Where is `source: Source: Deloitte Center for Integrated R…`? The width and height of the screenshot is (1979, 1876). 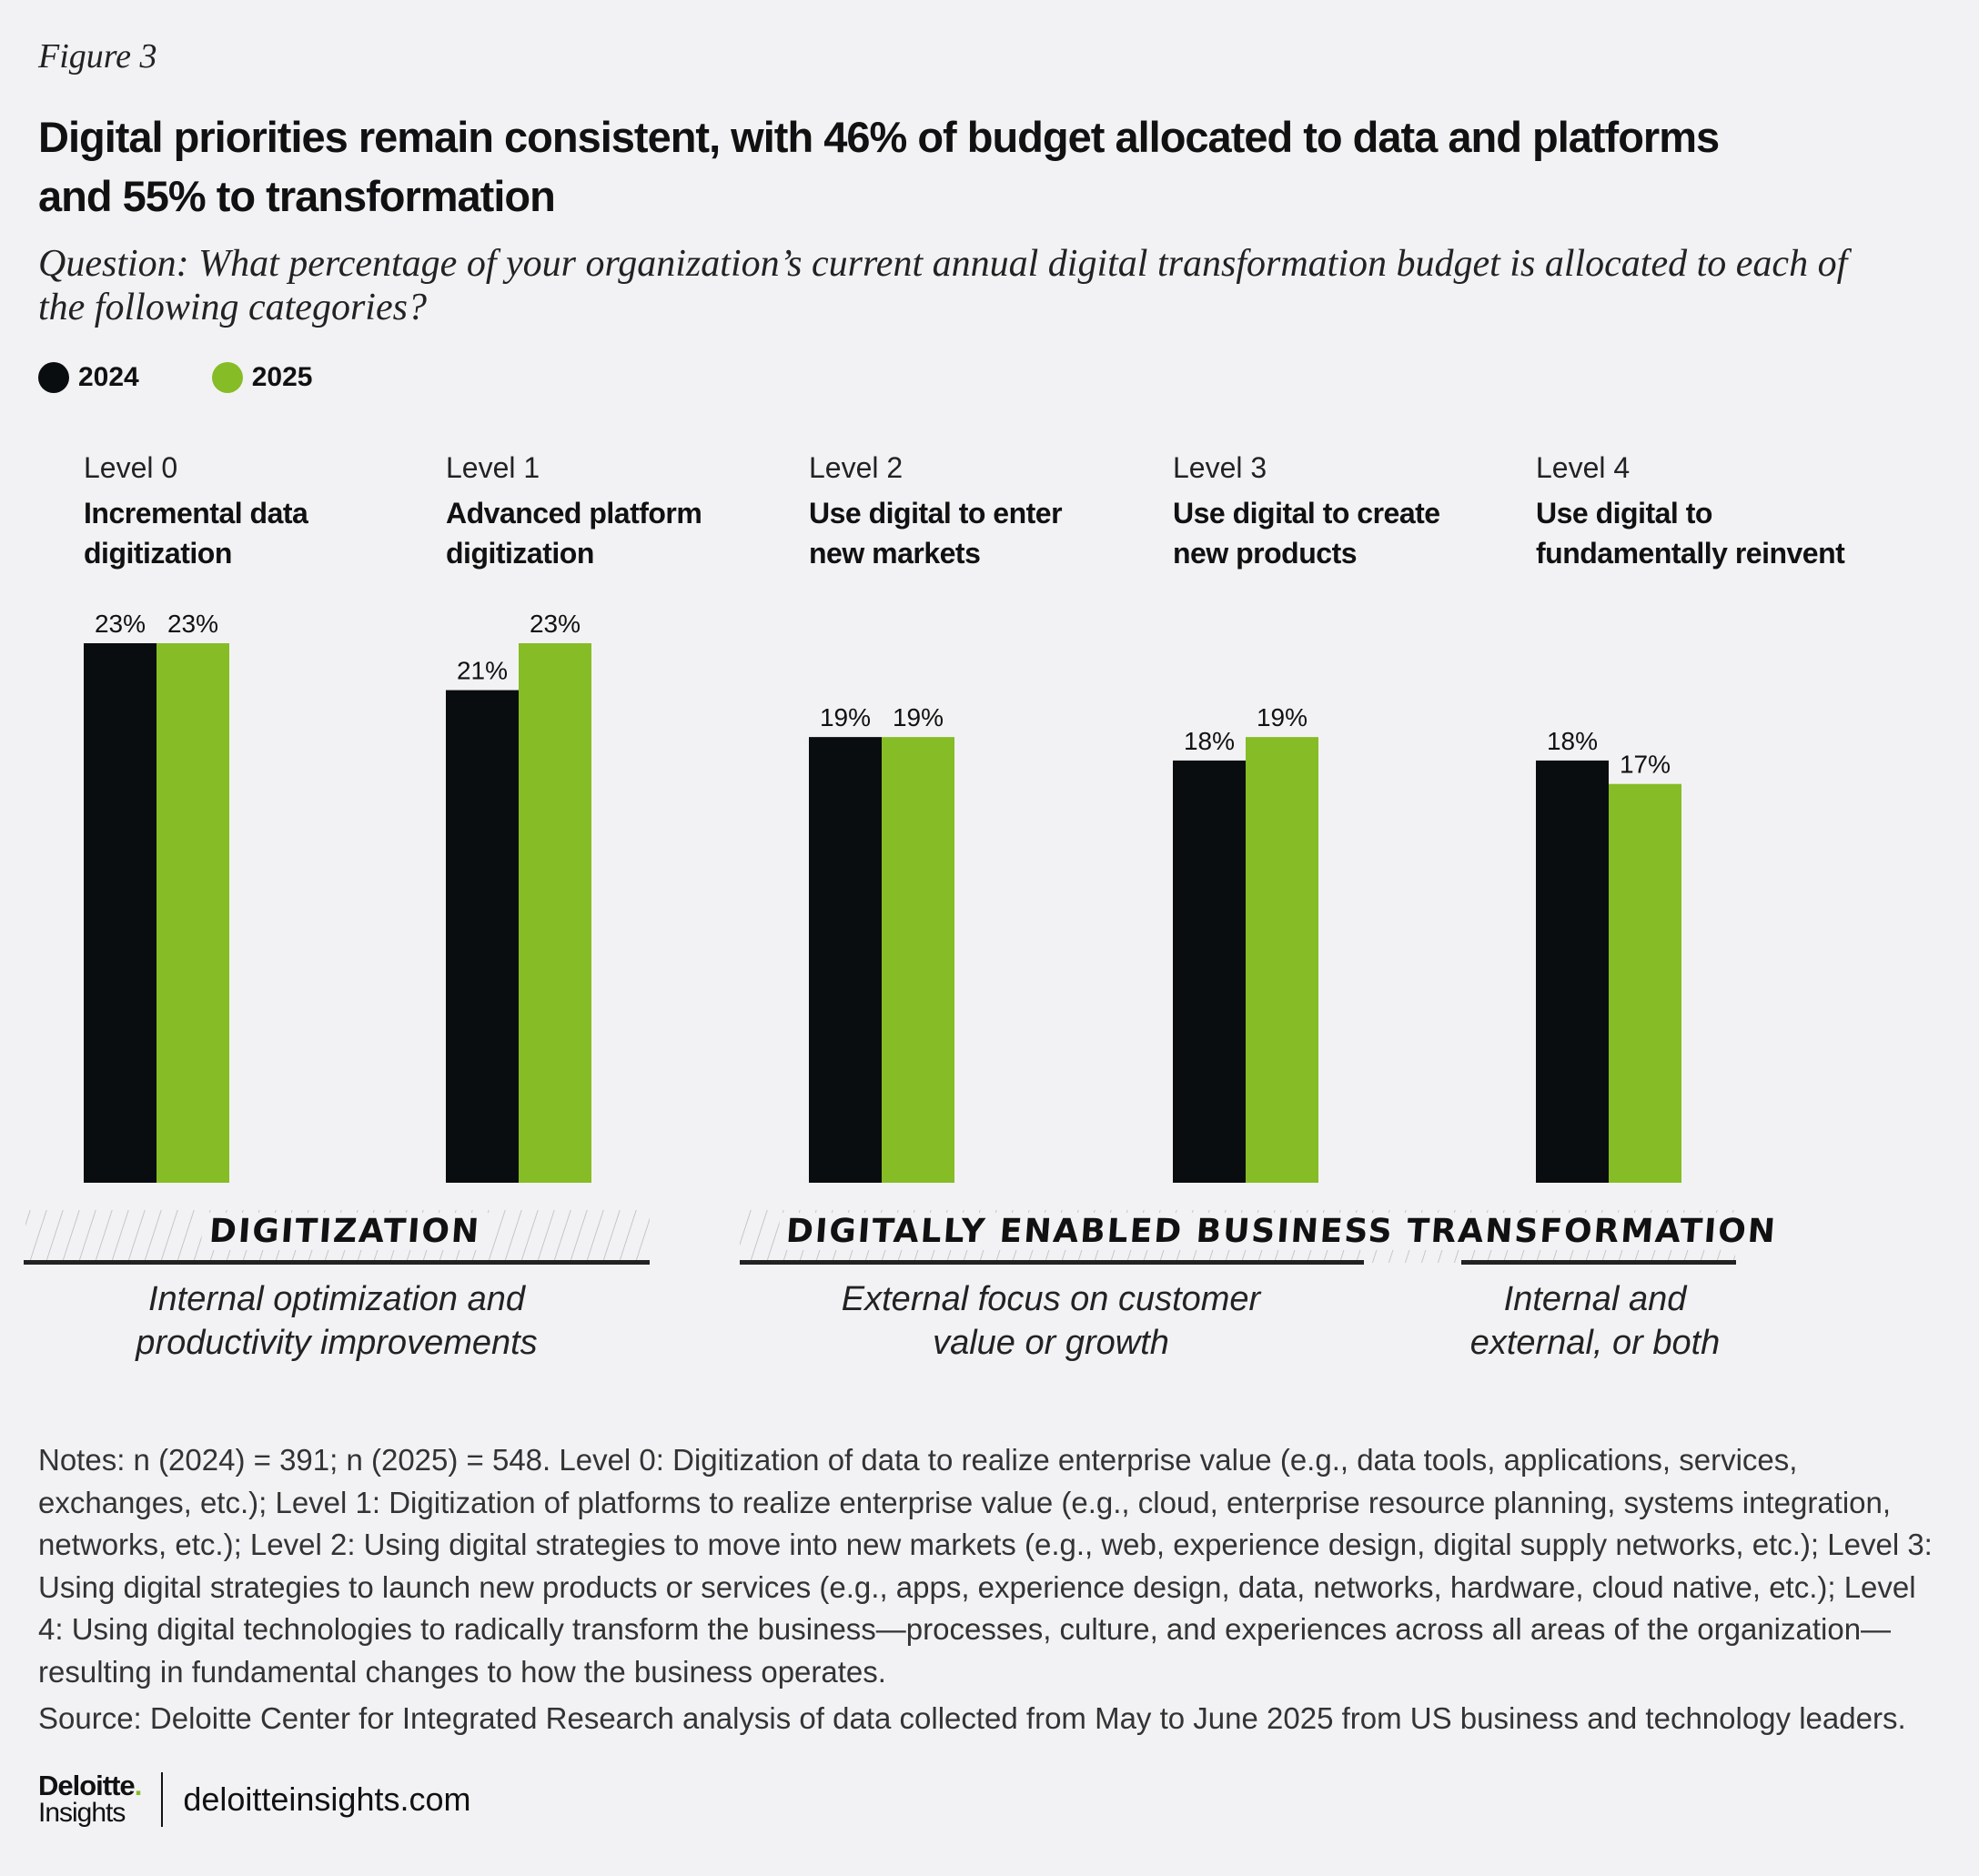 source: Source: Deloitte Center for Integrated R… is located at coordinates (972, 1718).